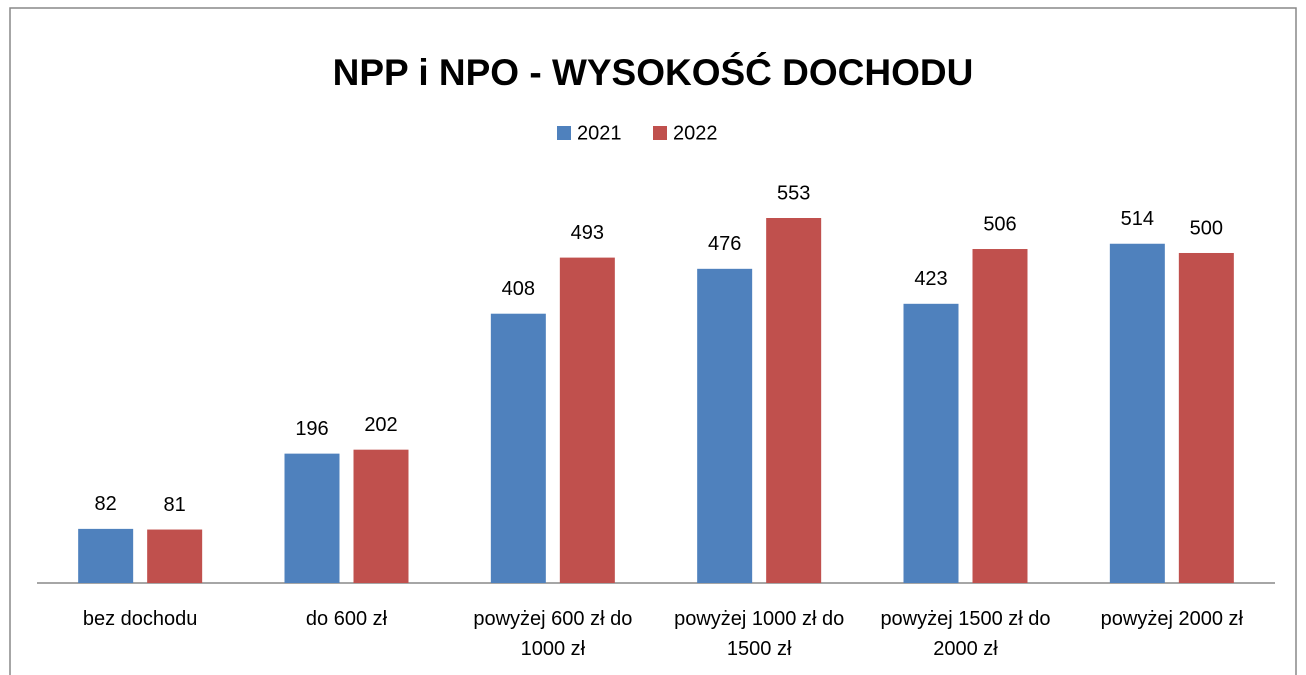 This screenshot has height=675, width=1306. Describe the element at coordinates (724, 244) in the screenshot. I see `data-label: 476` at that location.